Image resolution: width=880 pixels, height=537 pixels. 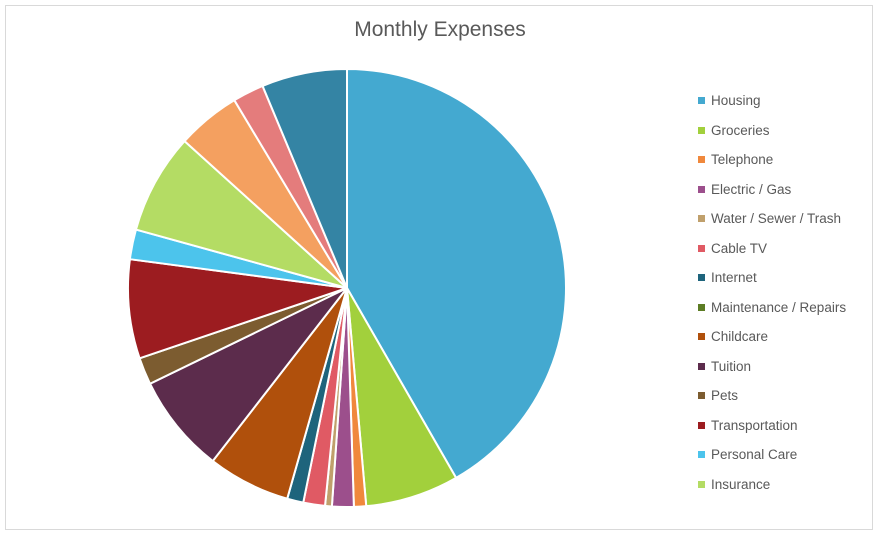 What do you see at coordinates (731, 366) in the screenshot?
I see `legend-label: Tuition` at bounding box center [731, 366].